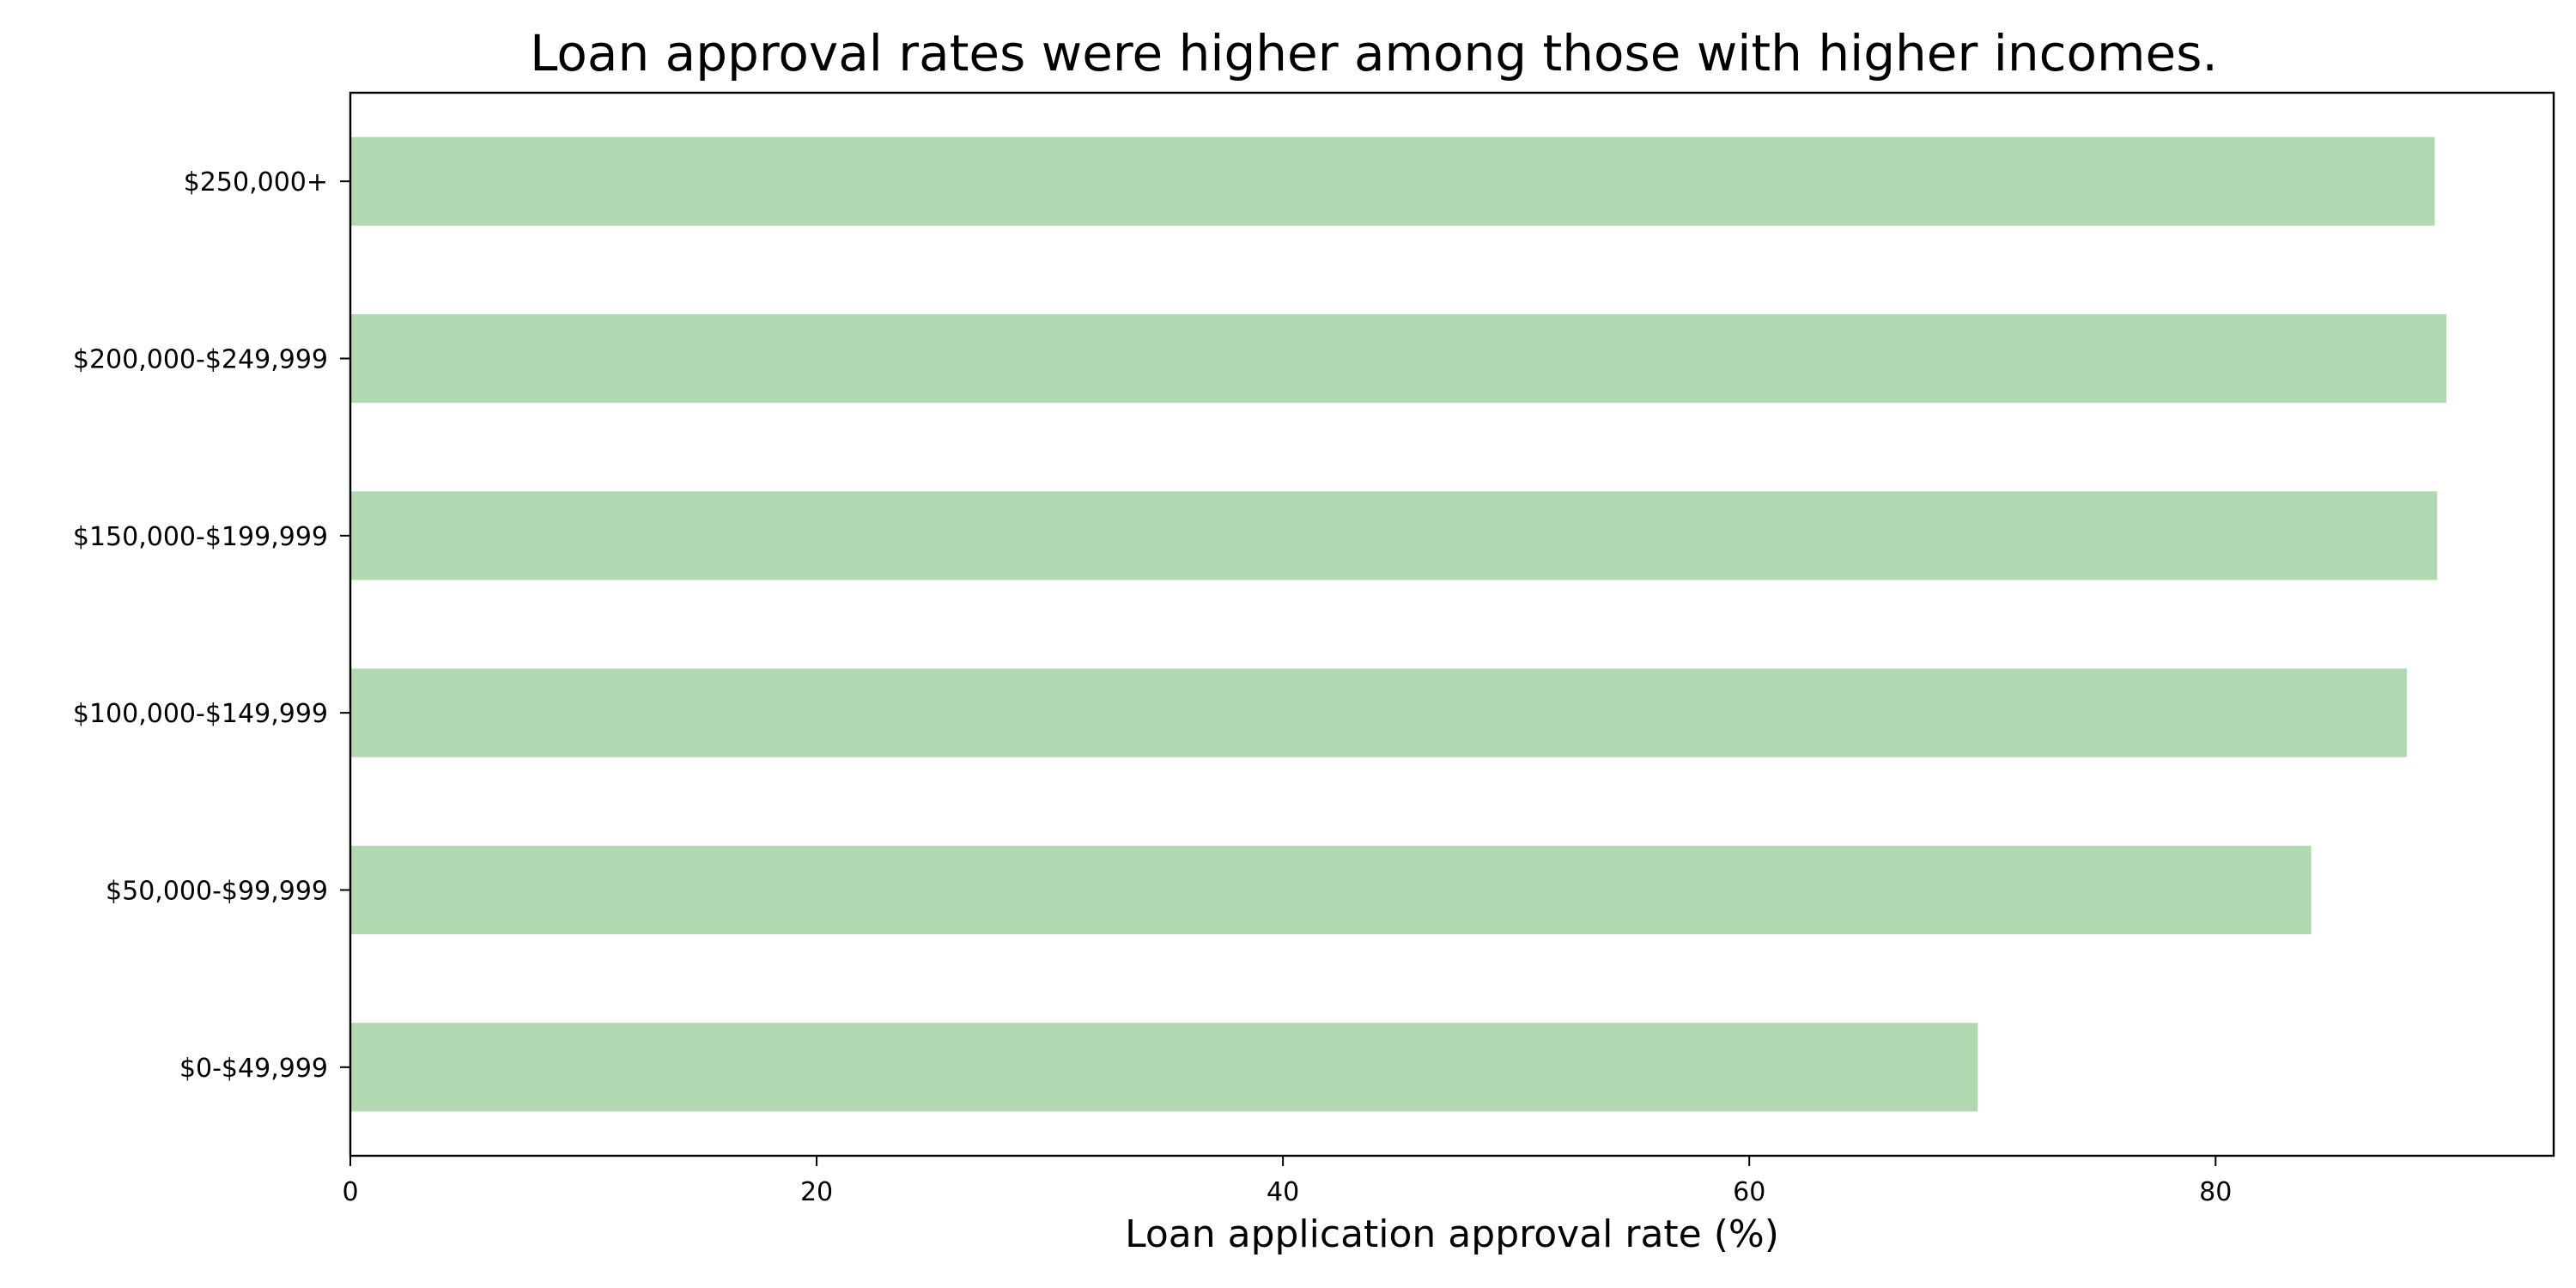 The width and height of the screenshot is (2576, 1288). What do you see at coordinates (1283, 1192) in the screenshot?
I see `x-tick-label: 40` at bounding box center [1283, 1192].